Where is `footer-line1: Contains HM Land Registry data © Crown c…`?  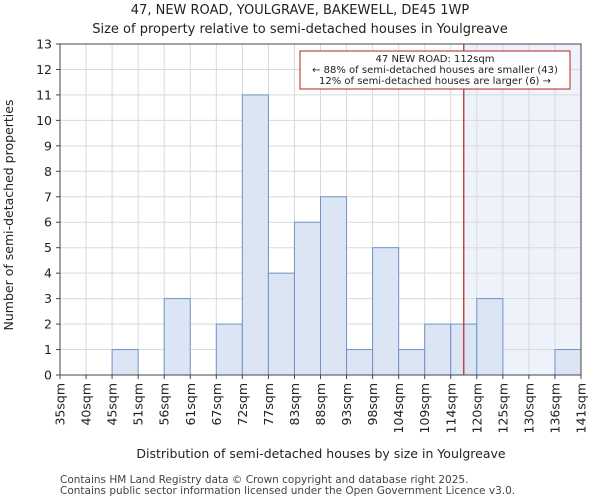
footer-line1: Contains HM Land Registry data © Crown c… is located at coordinates (264, 480).